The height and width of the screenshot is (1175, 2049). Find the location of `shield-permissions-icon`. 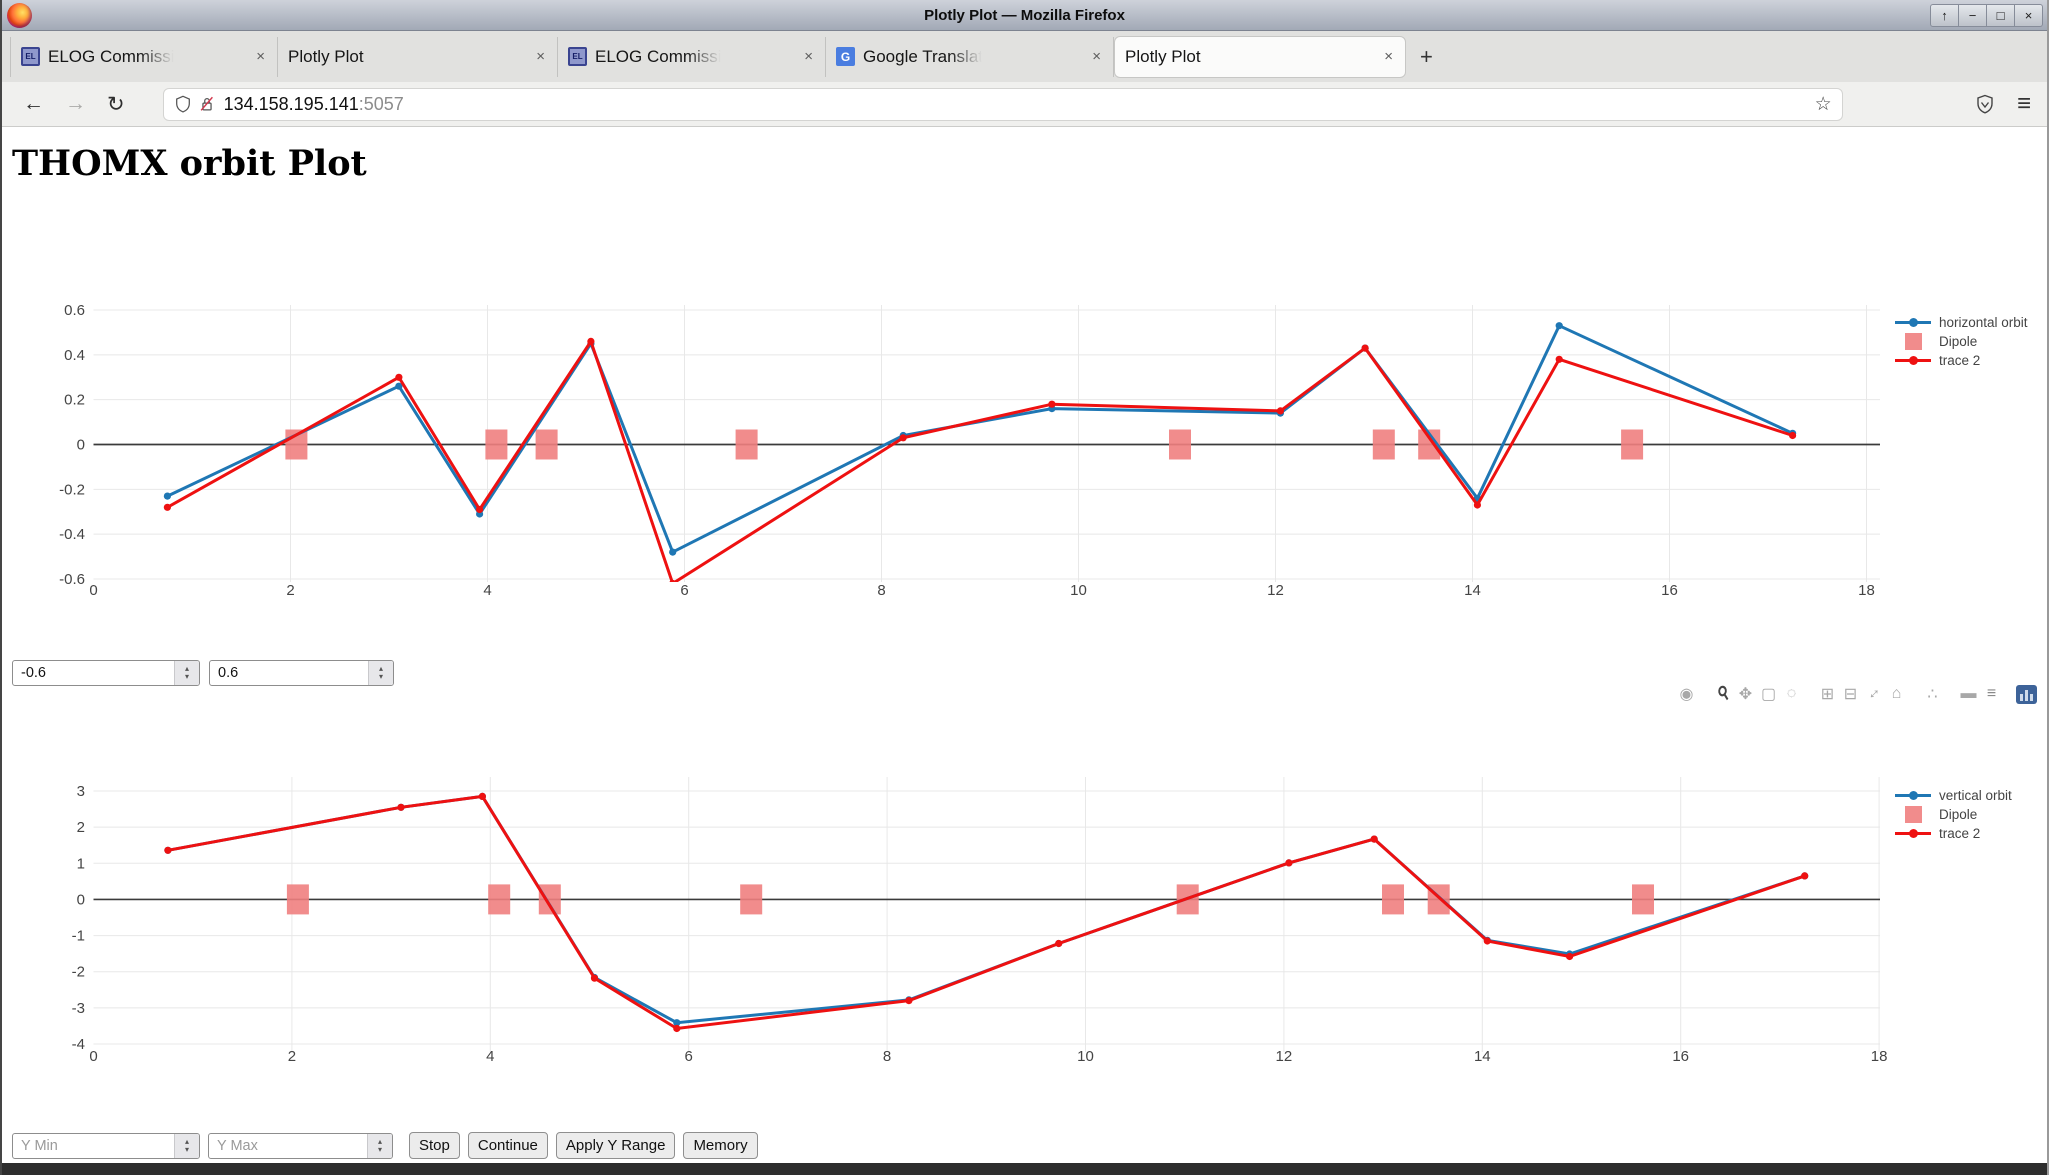

shield-permissions-icon is located at coordinates (183, 104).